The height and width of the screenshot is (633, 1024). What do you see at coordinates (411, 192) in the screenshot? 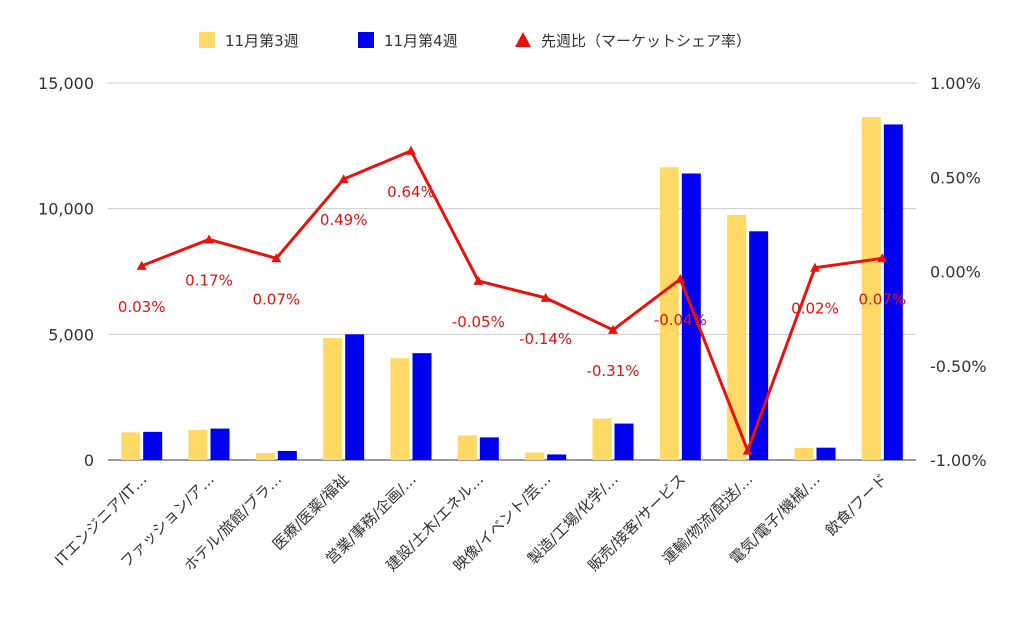
I see `ratio-label: 0.64%` at bounding box center [411, 192].